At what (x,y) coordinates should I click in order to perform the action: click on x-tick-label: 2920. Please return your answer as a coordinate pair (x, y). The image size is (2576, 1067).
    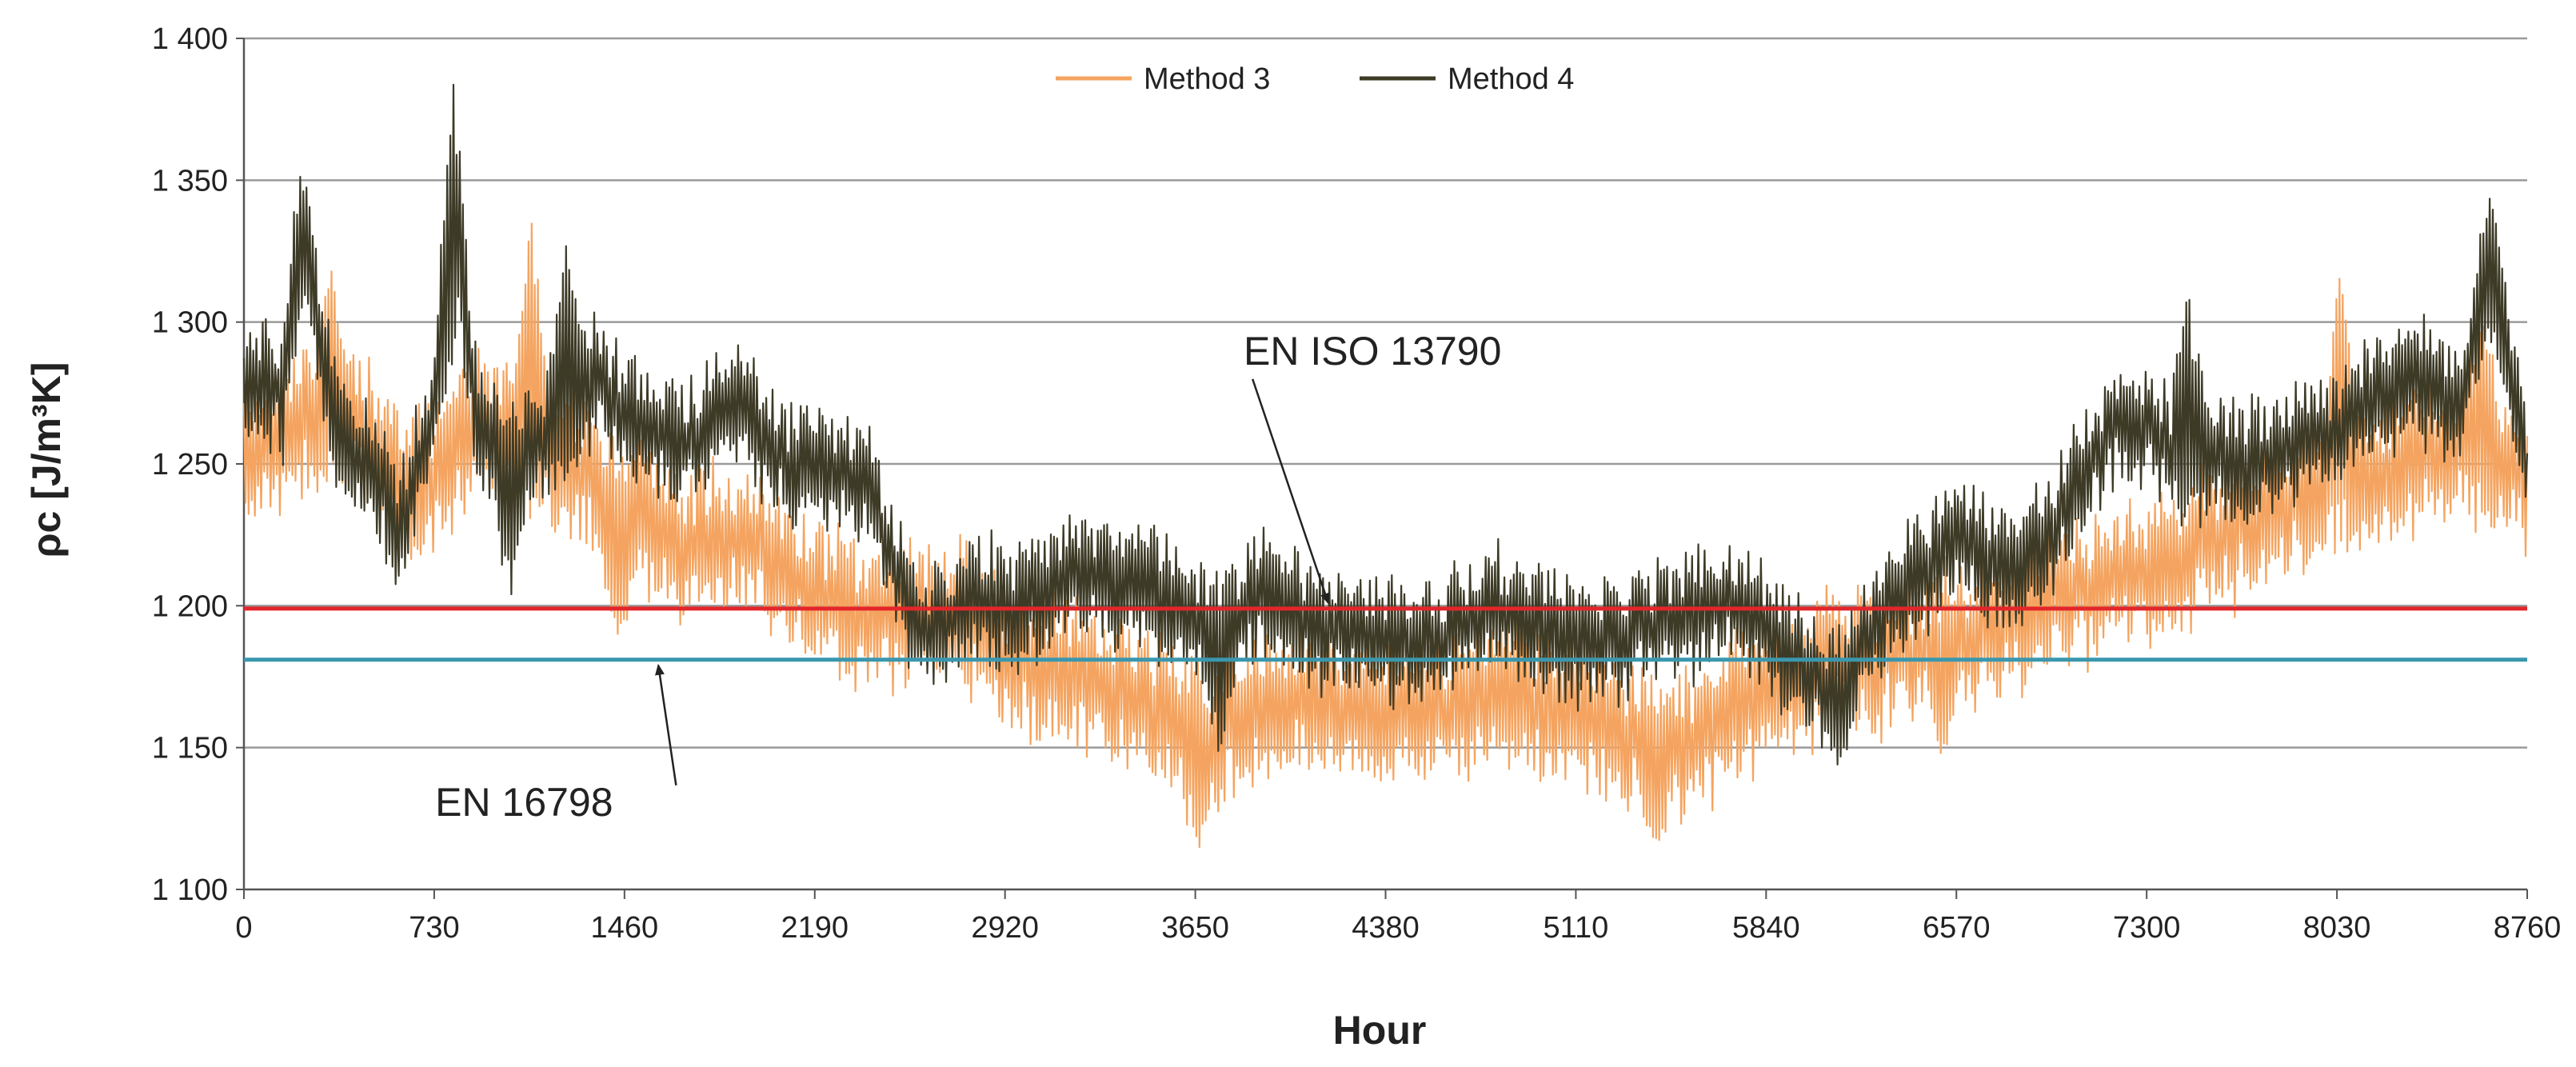
    Looking at the image, I should click on (1005, 928).